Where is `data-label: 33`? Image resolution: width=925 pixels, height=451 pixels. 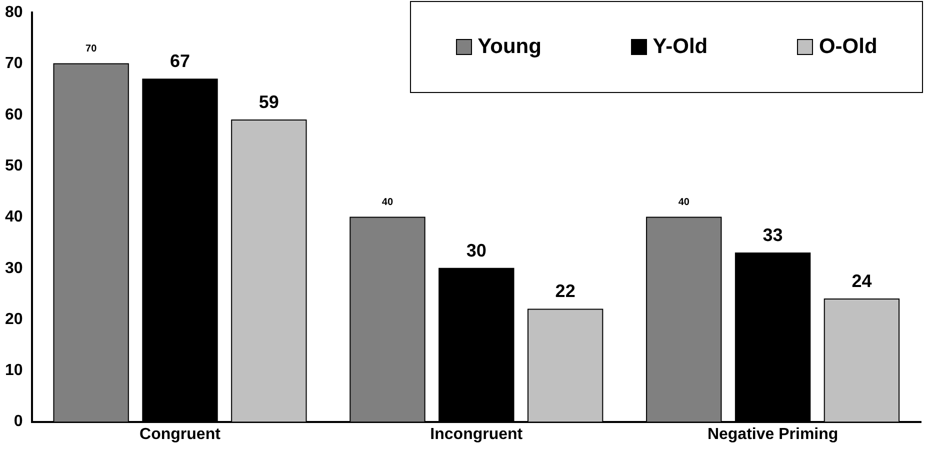 data-label: 33 is located at coordinates (772, 234).